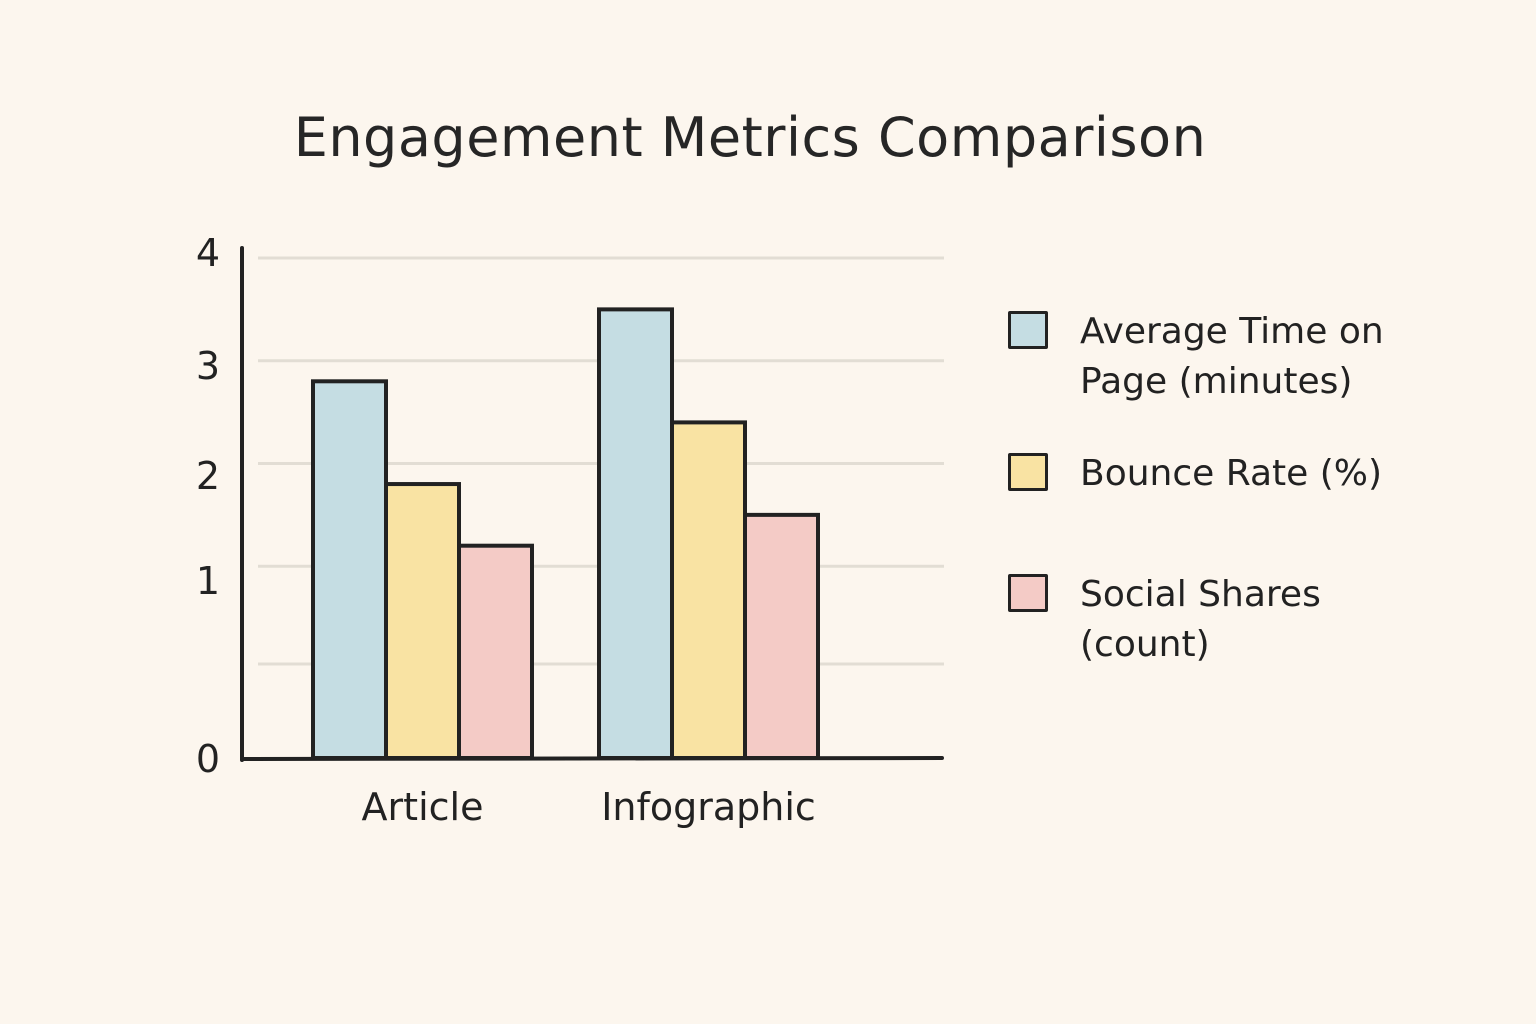 The image size is (1536, 1024). I want to click on y-tick-label: 3, so click(208, 366).